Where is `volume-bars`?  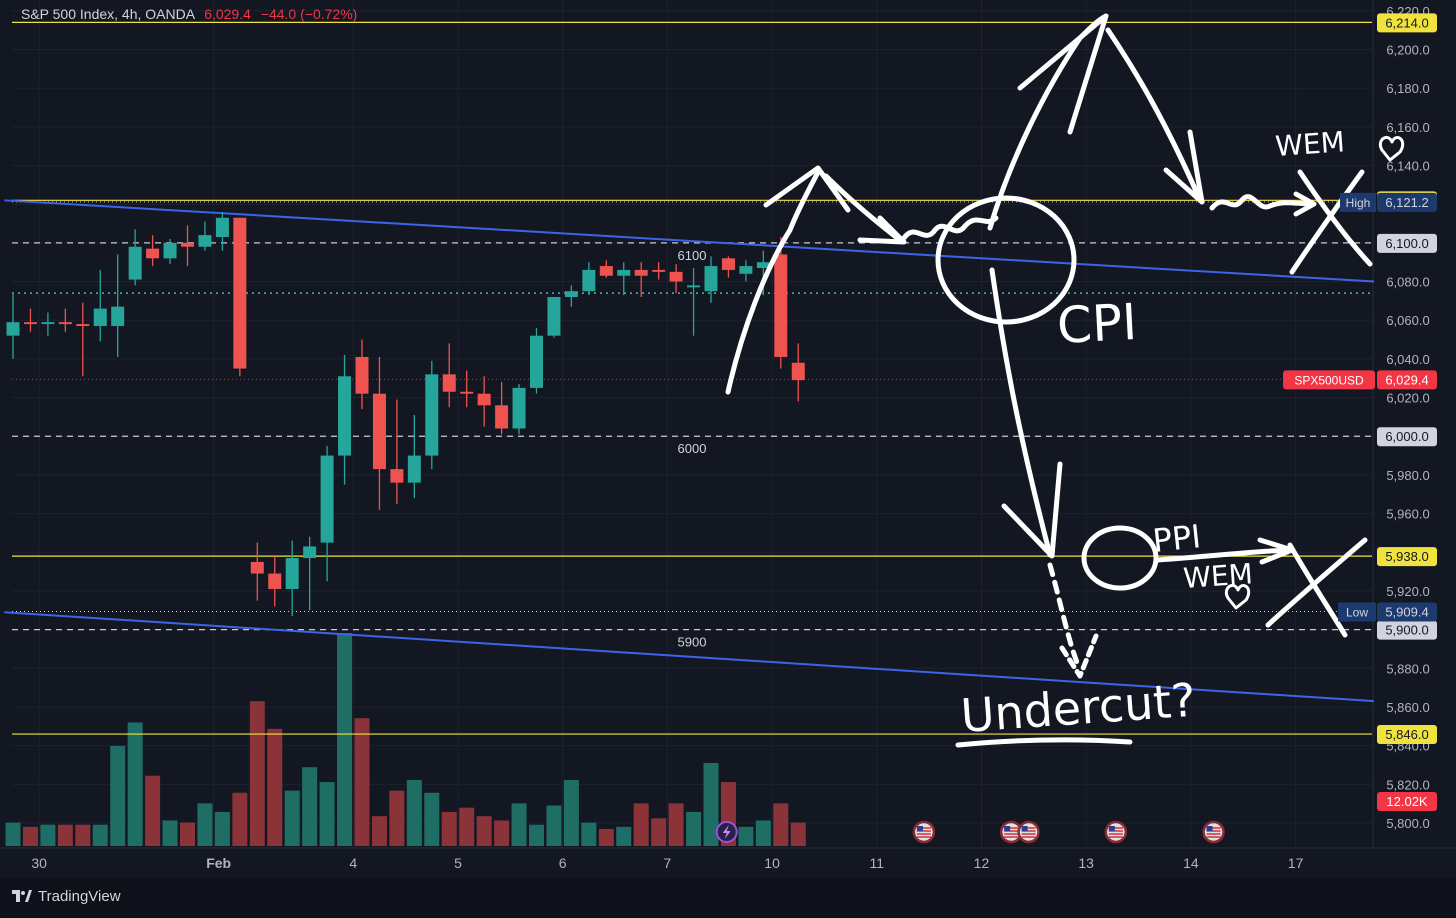
volume-bars is located at coordinates (405, 739).